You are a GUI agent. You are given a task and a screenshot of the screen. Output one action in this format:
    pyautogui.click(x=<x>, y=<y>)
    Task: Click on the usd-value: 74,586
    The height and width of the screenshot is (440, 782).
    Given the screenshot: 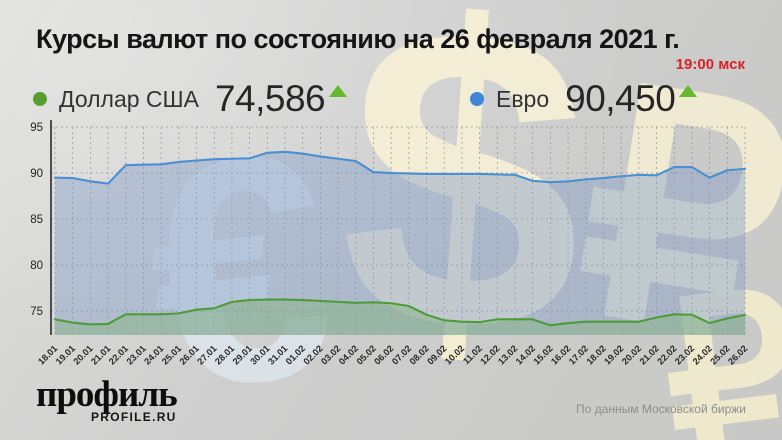 What is the action you would take?
    pyautogui.click(x=270, y=98)
    